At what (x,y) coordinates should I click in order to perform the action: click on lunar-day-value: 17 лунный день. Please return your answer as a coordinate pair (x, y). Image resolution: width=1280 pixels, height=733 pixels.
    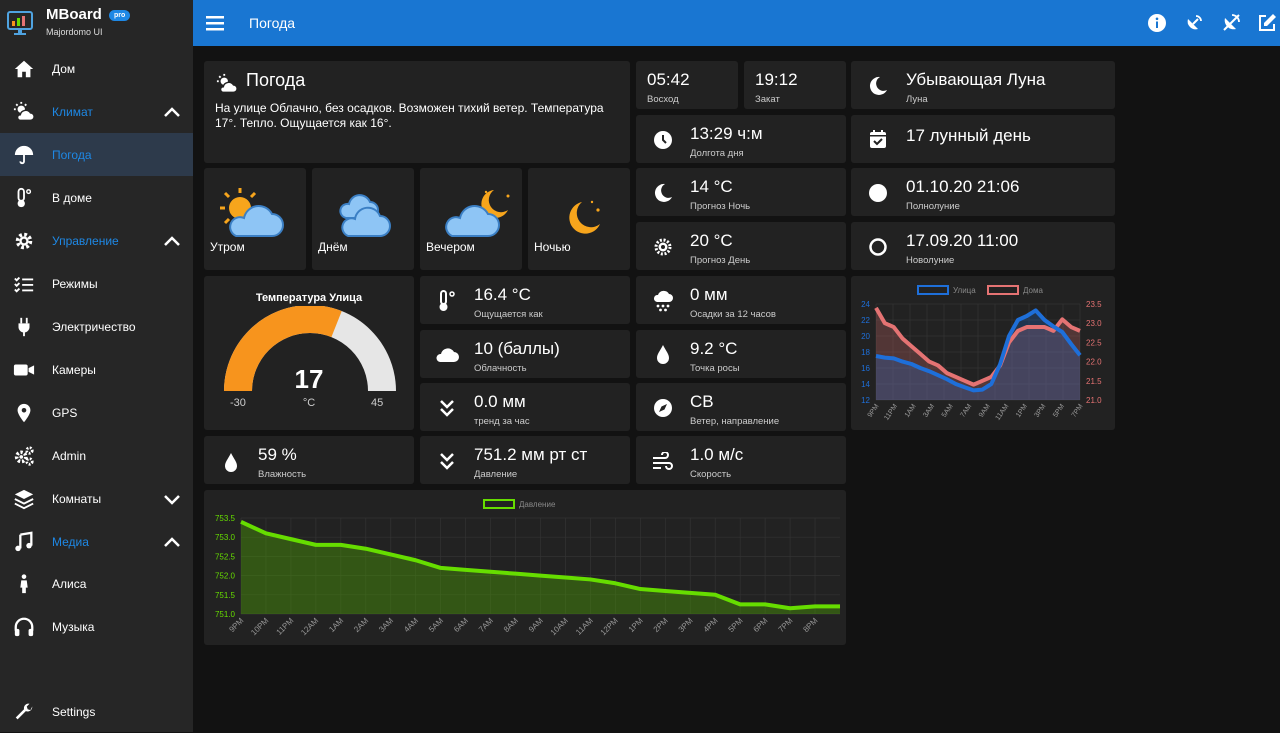
    Looking at the image, I should click on (968, 135).